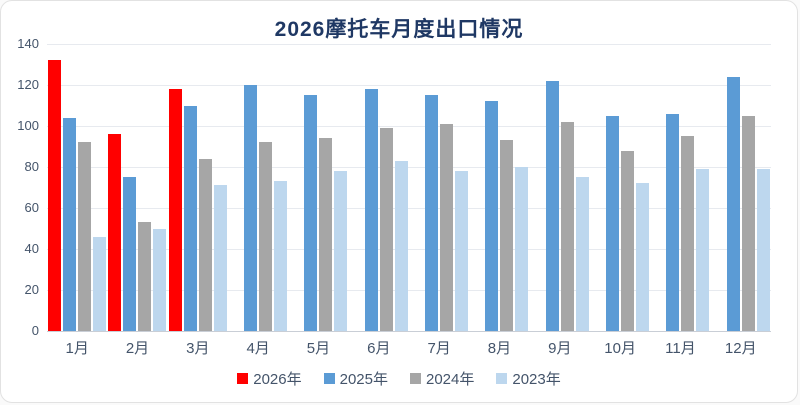 The image size is (800, 405). What do you see at coordinates (35, 330) in the screenshot?
I see `y-tick-label-0: 0` at bounding box center [35, 330].